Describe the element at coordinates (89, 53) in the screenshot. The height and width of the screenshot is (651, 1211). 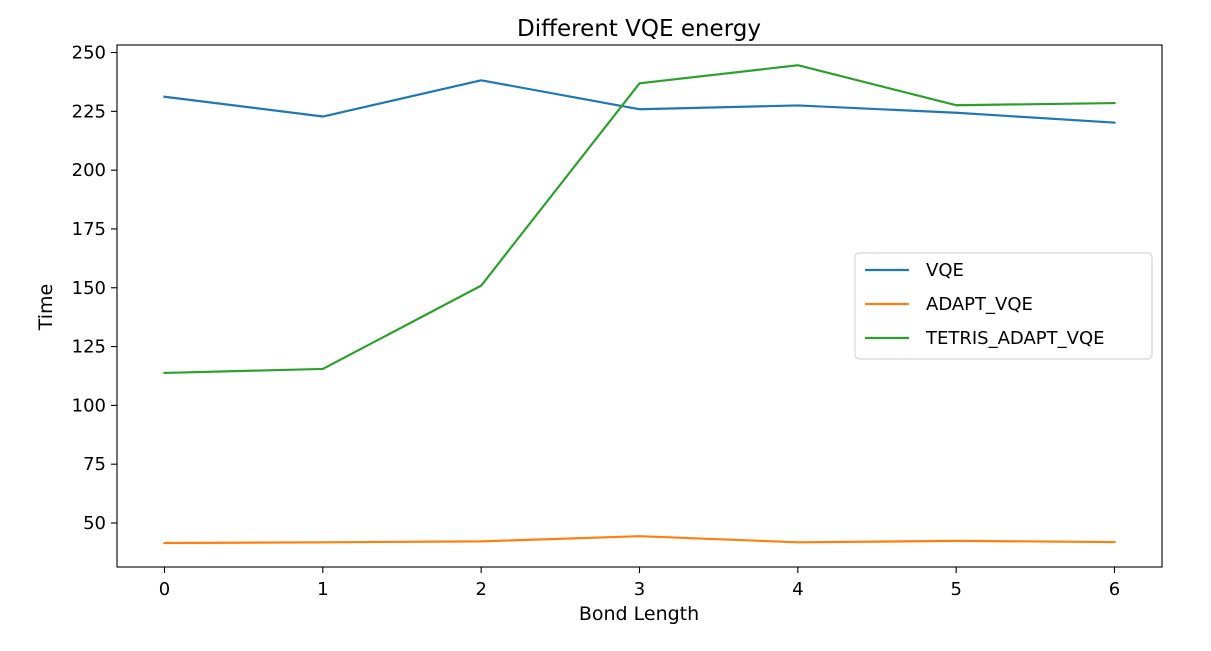
I see `y-tick-label: 250` at that location.